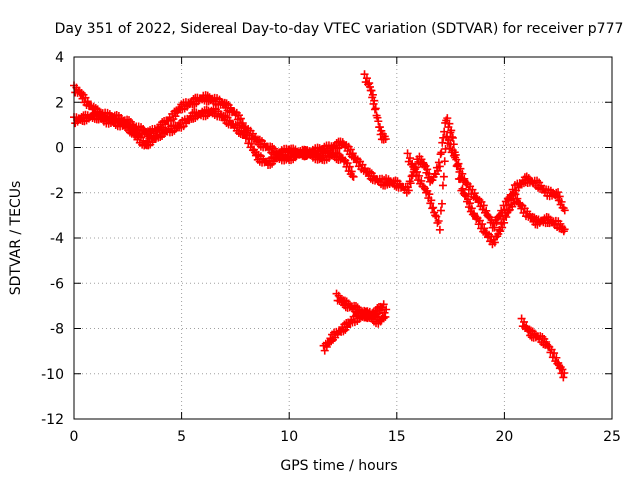 The height and width of the screenshot is (480, 640). I want to click on series-track-main-upper, so click(230, 135).